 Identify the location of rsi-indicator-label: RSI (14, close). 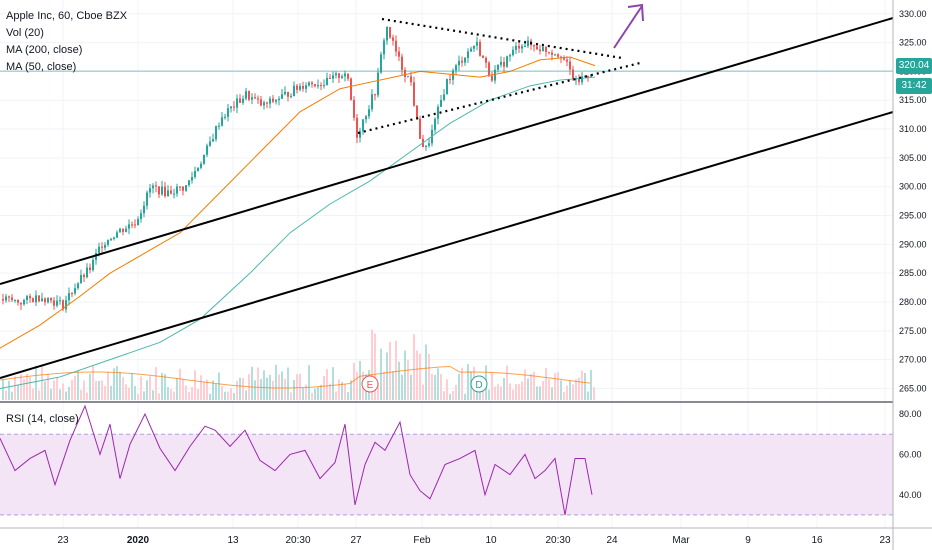
(42, 419).